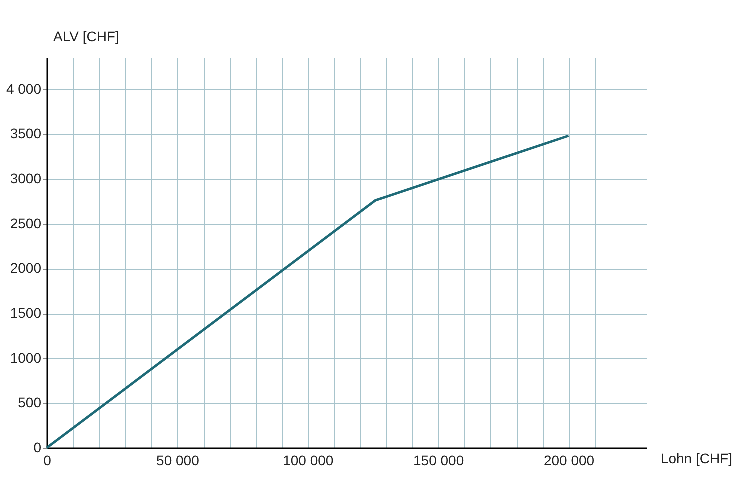 The width and height of the screenshot is (753, 483). Describe the element at coordinates (26, 223) in the screenshot. I see `y-tick-label: 2500` at that location.